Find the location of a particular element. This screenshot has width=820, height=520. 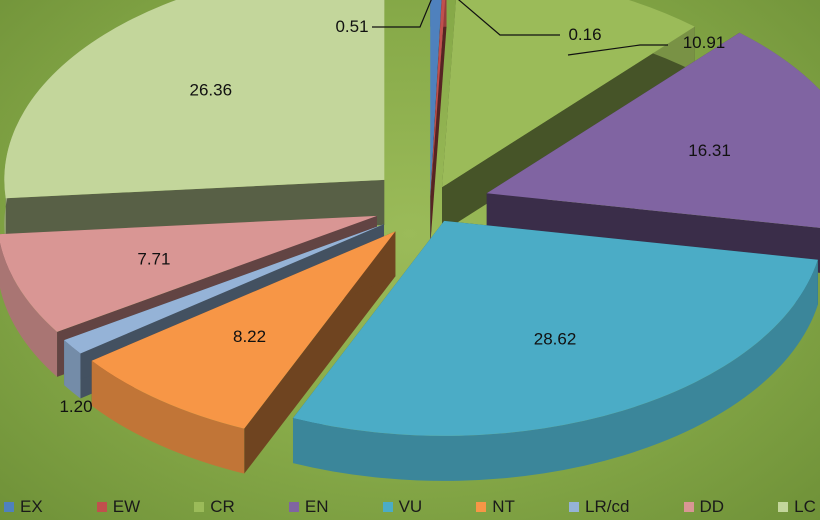

legend-item: EX is located at coordinates (23, 507).